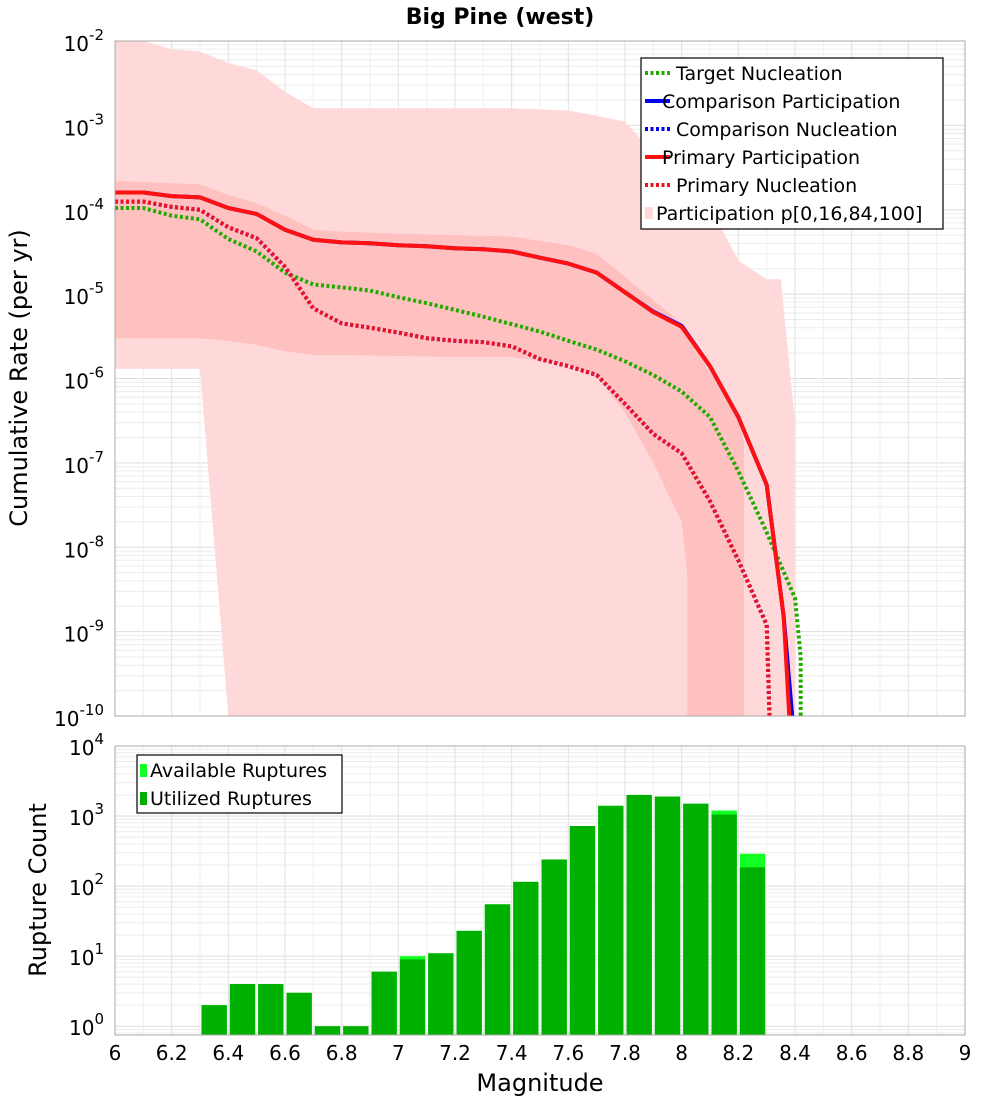 This screenshot has height=1100, width=1000. I want to click on bottom-y-tick-label: 10⁰, so click(86, 1025).